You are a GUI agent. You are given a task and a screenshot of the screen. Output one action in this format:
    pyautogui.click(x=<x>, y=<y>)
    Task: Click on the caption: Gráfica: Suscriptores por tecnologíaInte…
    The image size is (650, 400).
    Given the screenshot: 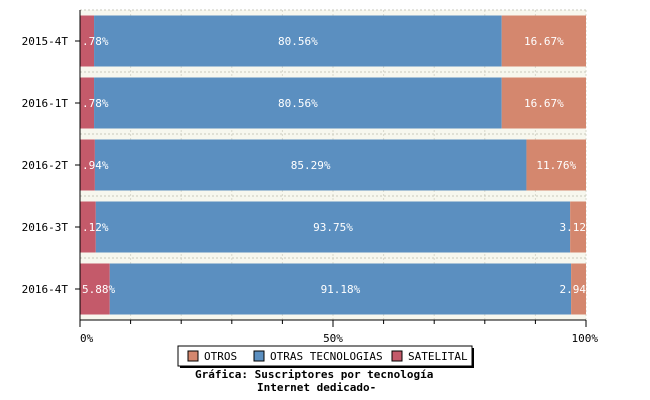 What is the action you would take?
    pyautogui.click(x=314, y=381)
    